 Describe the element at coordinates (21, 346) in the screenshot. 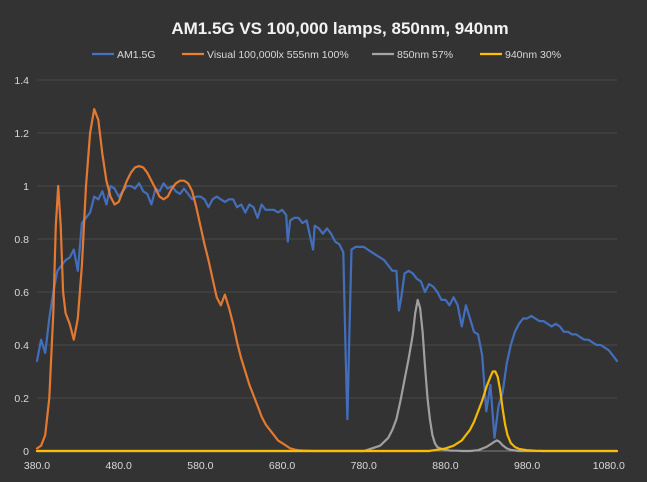

I see `y-tick-label: 0.4` at that location.